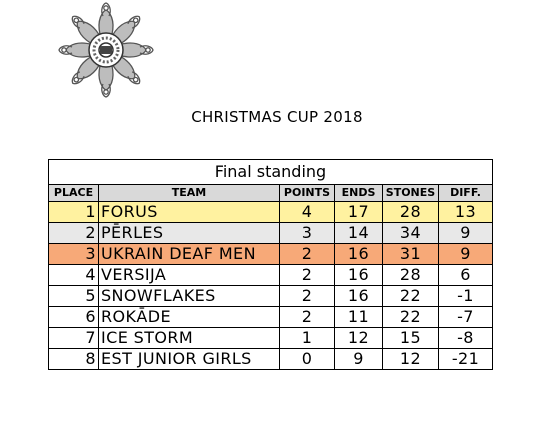  What do you see at coordinates (73, 275) in the screenshot?
I see `cell-place: 4` at bounding box center [73, 275].